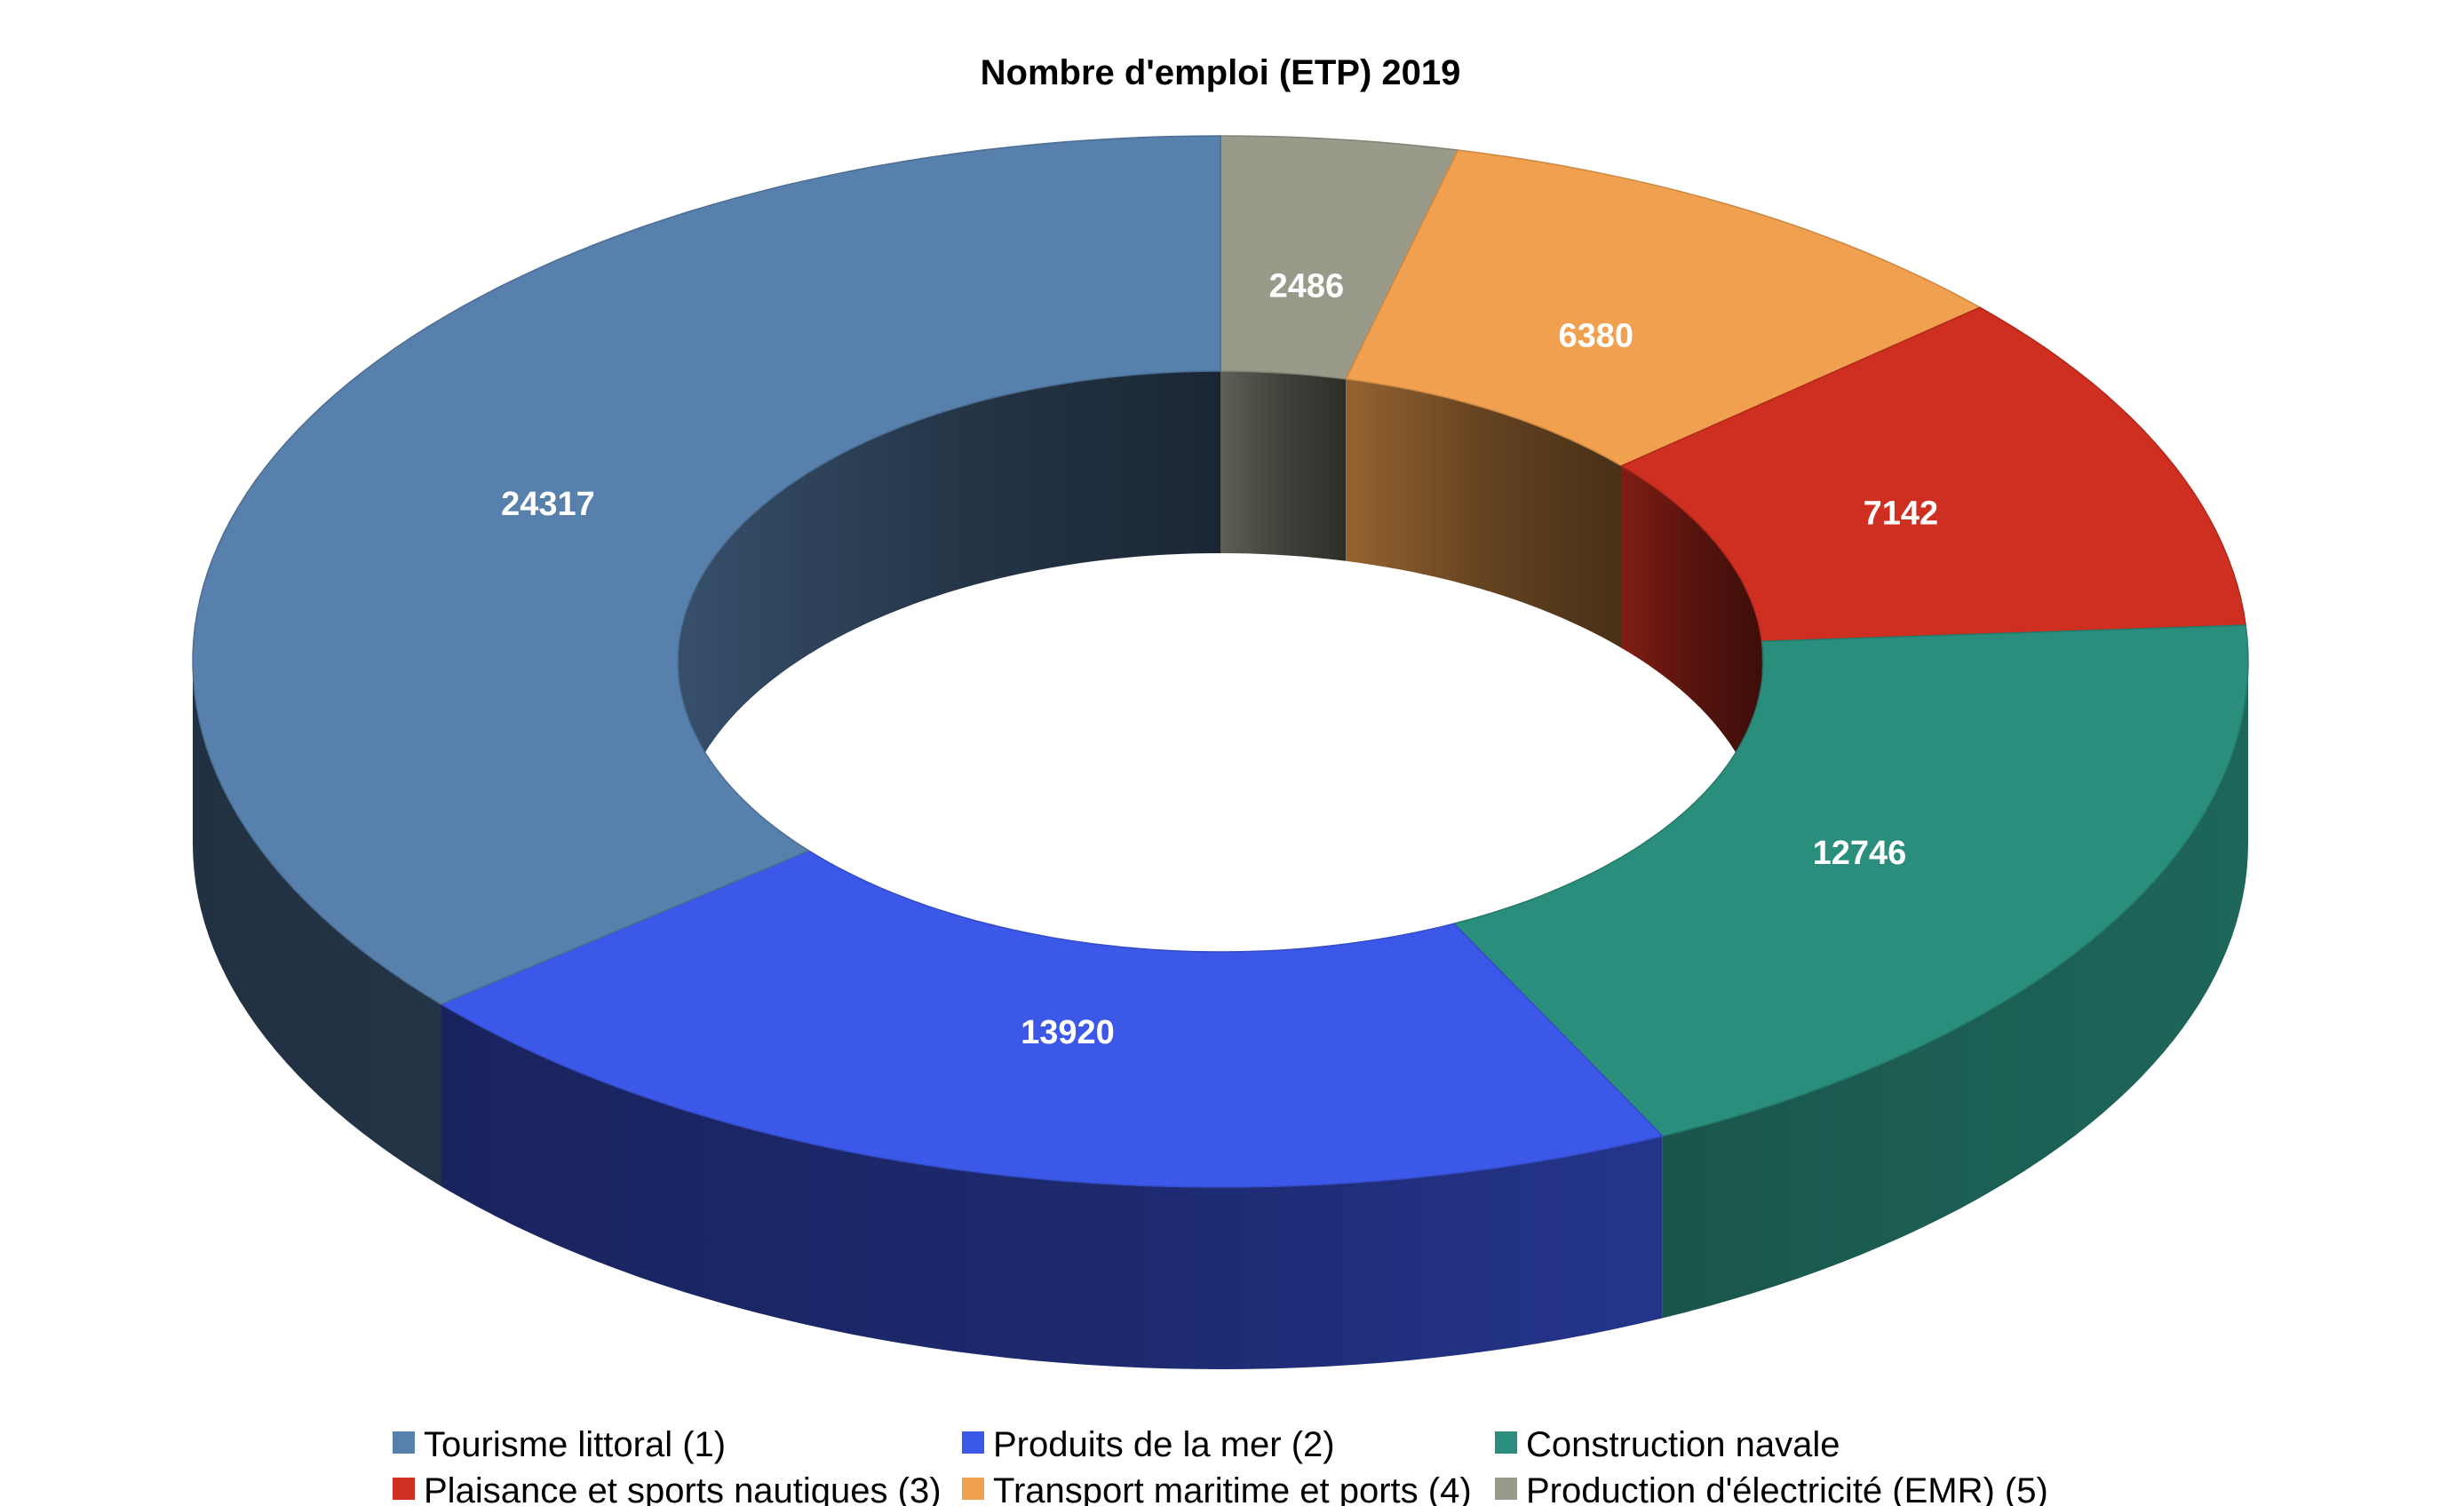 The height and width of the screenshot is (1506, 2464). I want to click on legend-item-4: Transport maritime et ports (4), so click(1217, 1488).